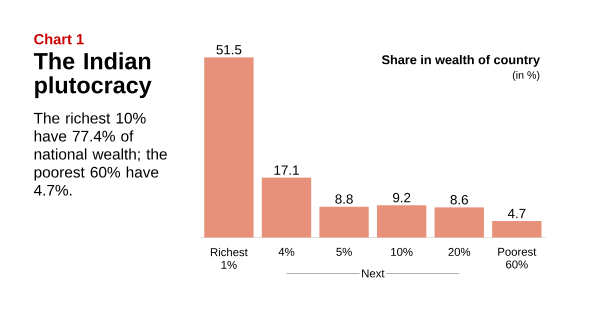  I want to click on text: Chart 1, so click(59, 39).